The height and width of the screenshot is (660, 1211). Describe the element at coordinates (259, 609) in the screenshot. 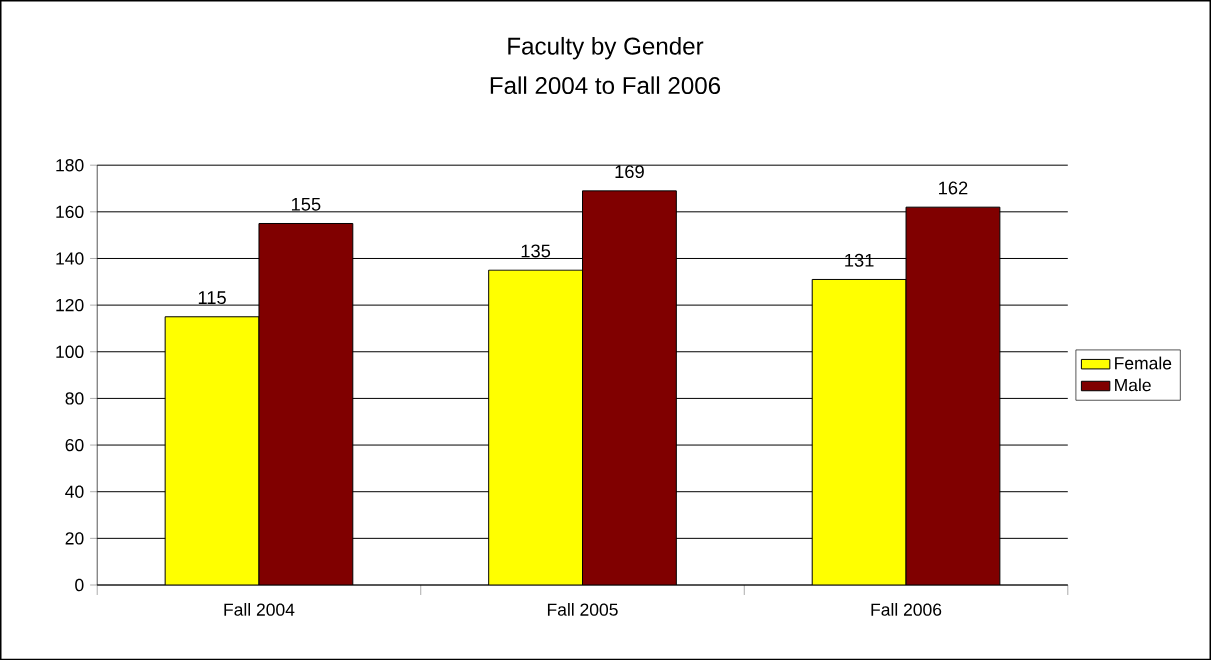

I see `x-tick-label: Fall 2004` at that location.